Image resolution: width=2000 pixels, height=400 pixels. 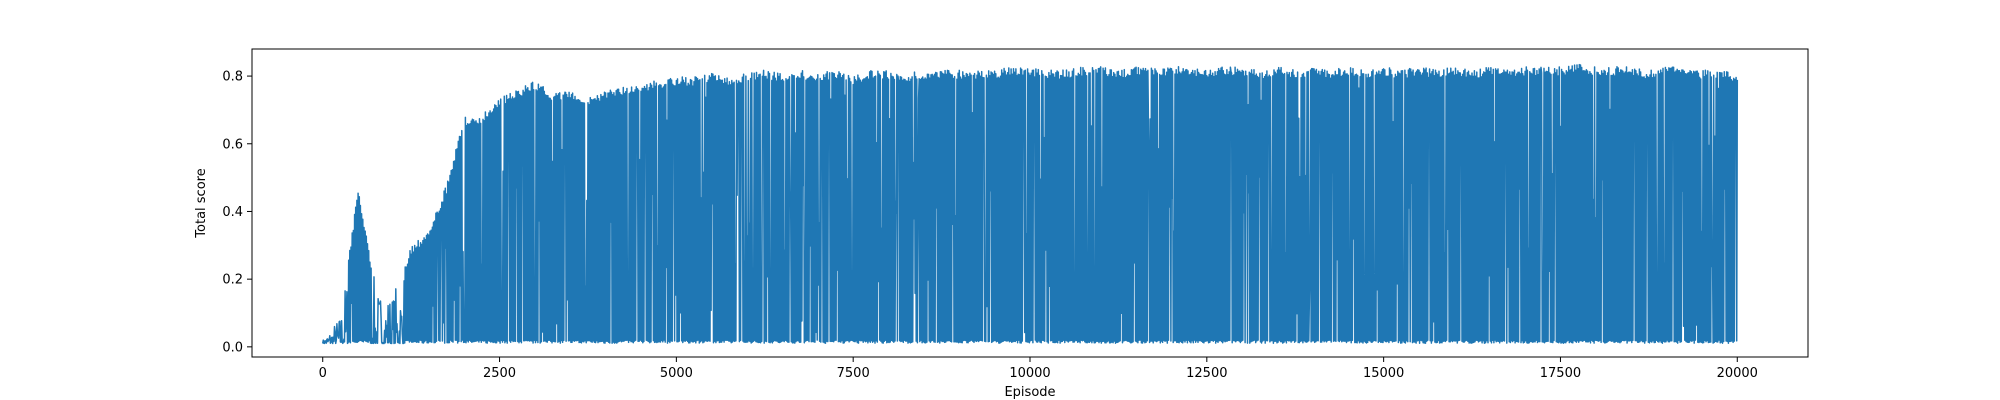 I want to click on x-tick-label: 5000, so click(x=676, y=373).